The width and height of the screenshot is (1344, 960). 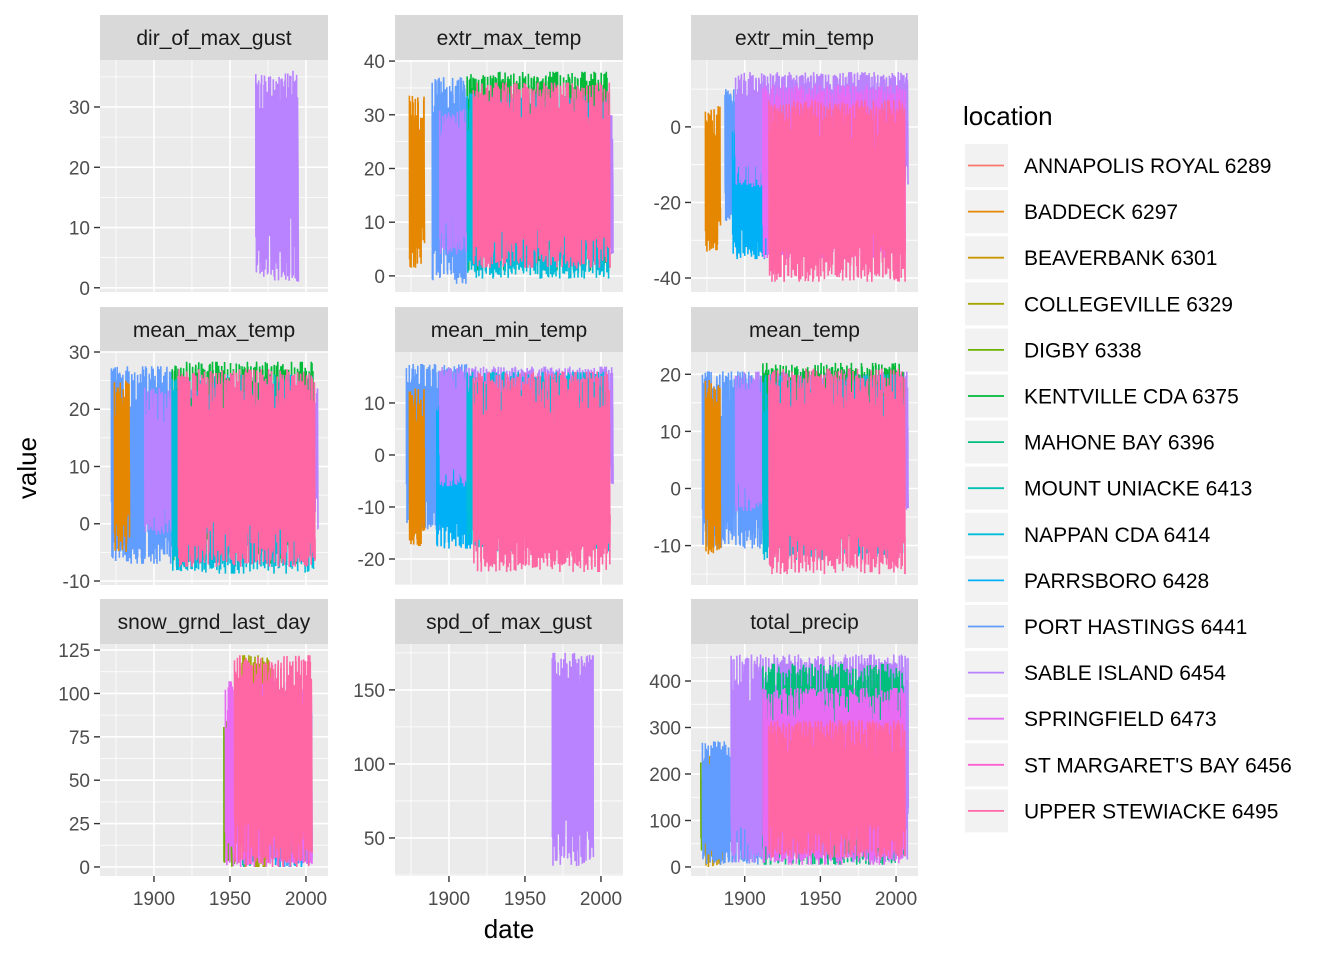 I want to click on facet-strip-label: snow_grnd_last_day, so click(x=214, y=622).